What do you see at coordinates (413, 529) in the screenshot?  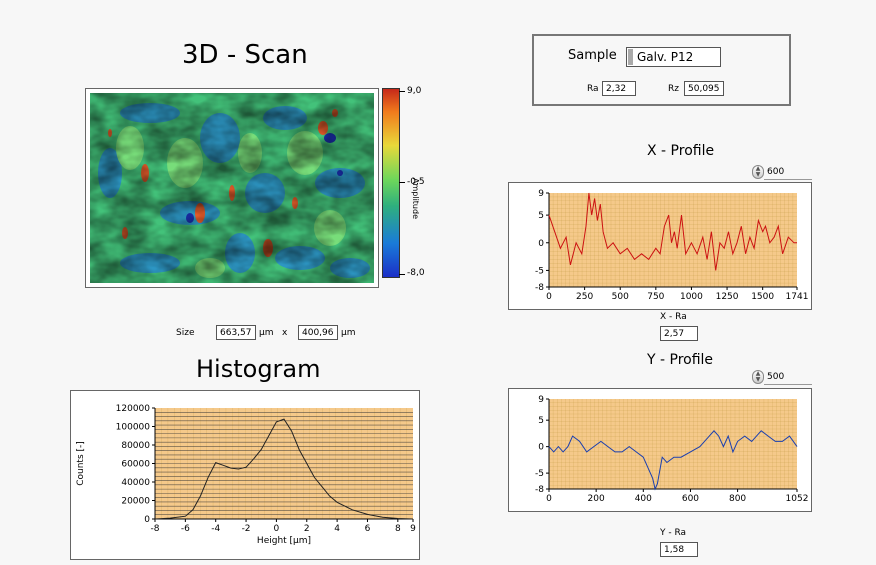 I see `x-tick-label: 9` at bounding box center [413, 529].